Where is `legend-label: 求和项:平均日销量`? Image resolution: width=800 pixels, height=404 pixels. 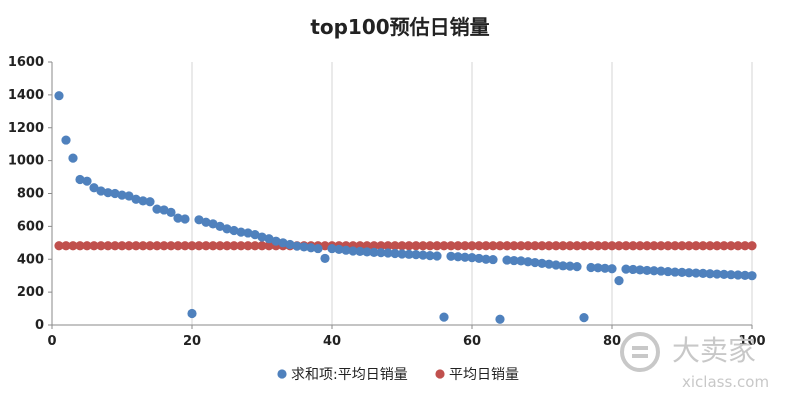
legend-label: 求和项:平均日销量 is located at coordinates (349, 375).